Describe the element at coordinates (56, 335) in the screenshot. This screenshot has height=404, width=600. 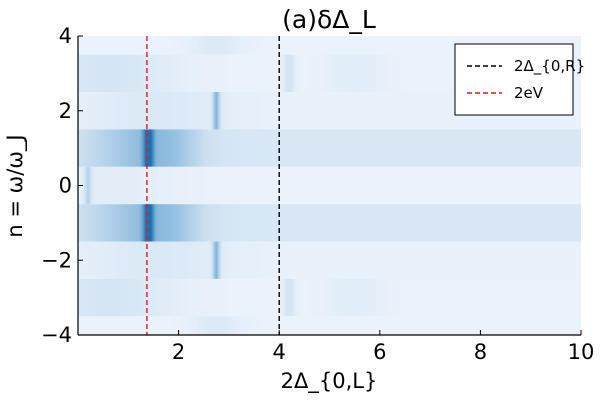
I see `y-tick-label: −4` at that location.